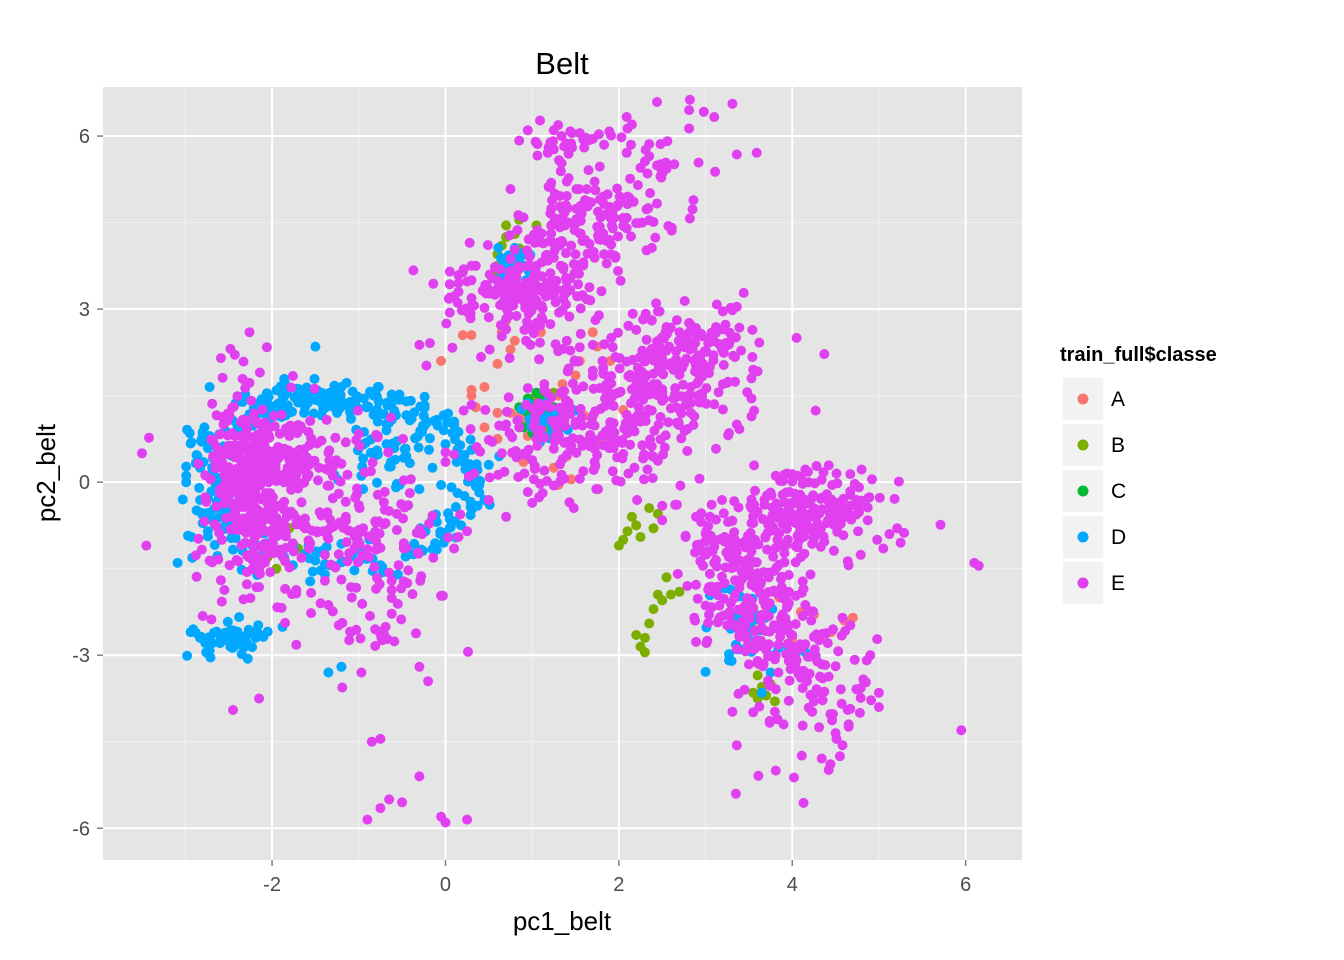 The width and height of the screenshot is (1344, 960). I want to click on legend-swatch, so click(1083, 583).